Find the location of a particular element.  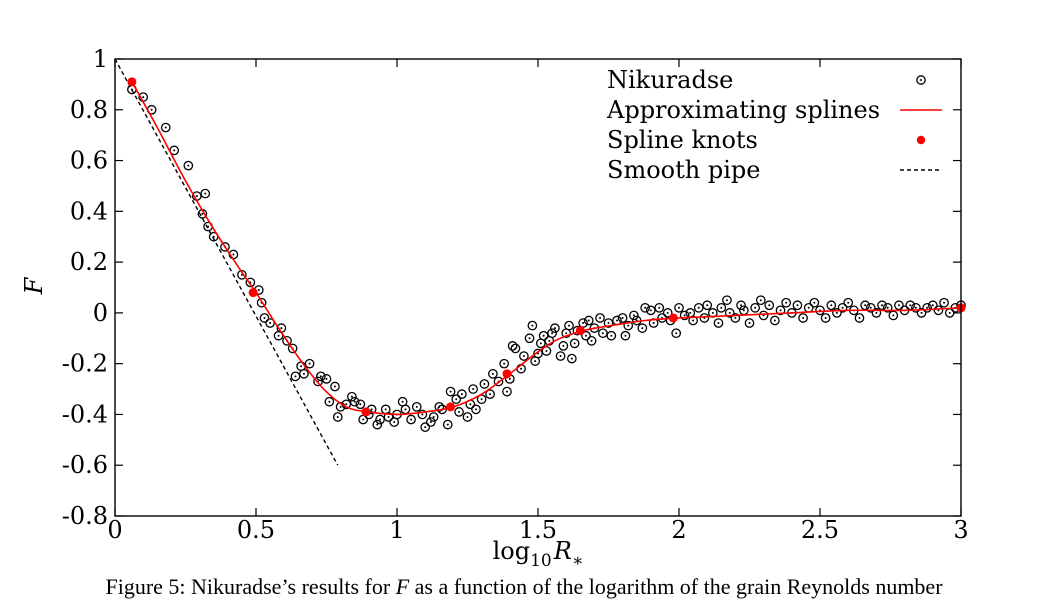

y-tick-label: -0.8 is located at coordinates (85, 516).